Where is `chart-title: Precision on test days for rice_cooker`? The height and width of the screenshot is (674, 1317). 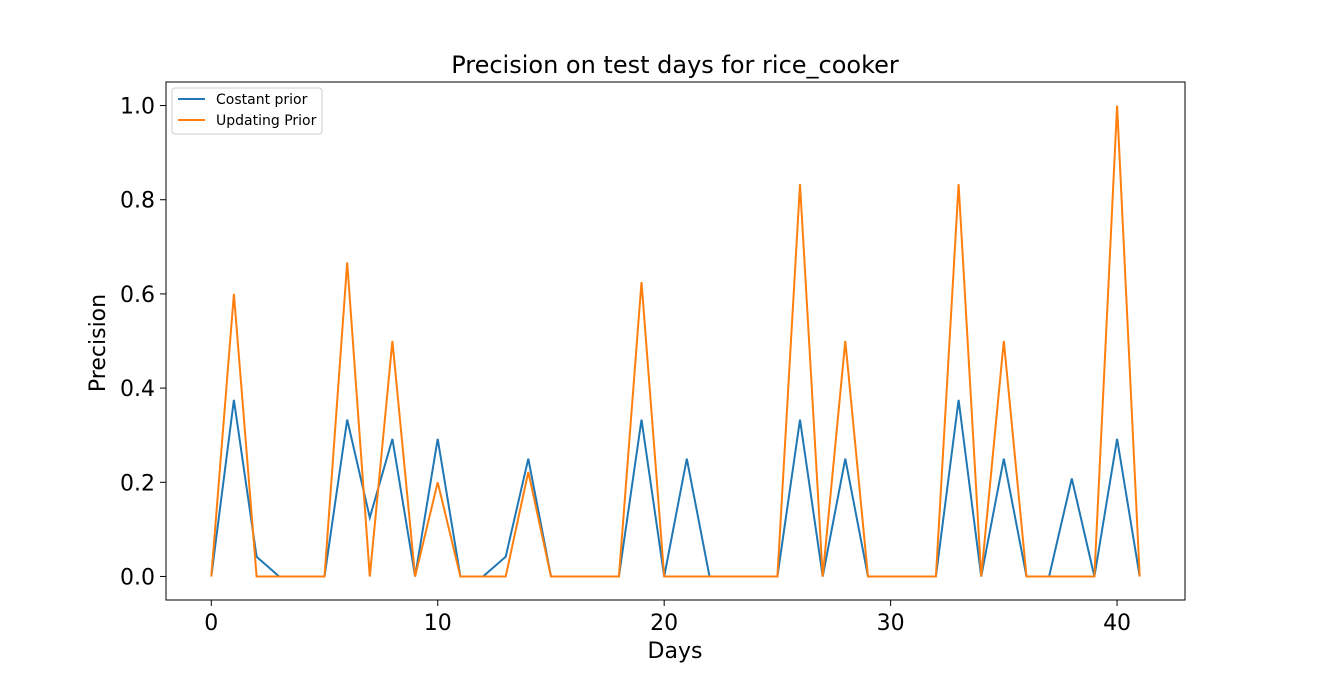
chart-title: Precision on test days for rice_cooker is located at coordinates (675, 65).